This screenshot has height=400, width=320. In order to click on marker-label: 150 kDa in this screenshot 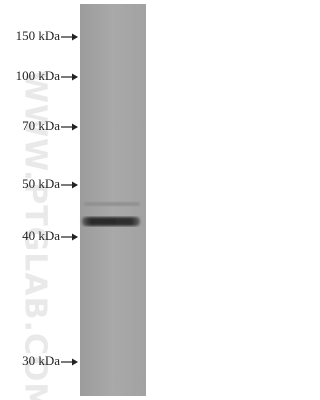, I will do `click(38, 35)`.